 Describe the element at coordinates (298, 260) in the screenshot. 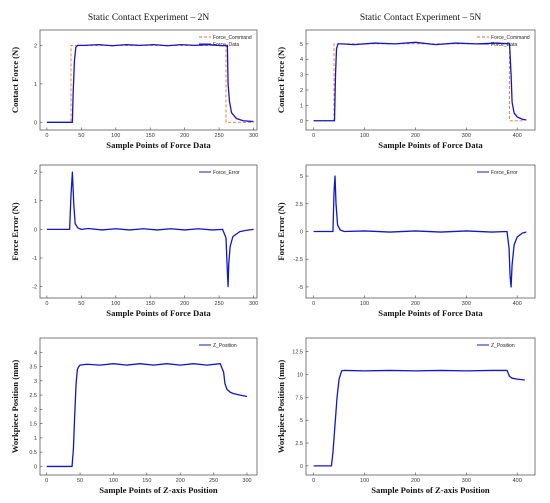

I see `y-tick-label: -2.5` at that location.